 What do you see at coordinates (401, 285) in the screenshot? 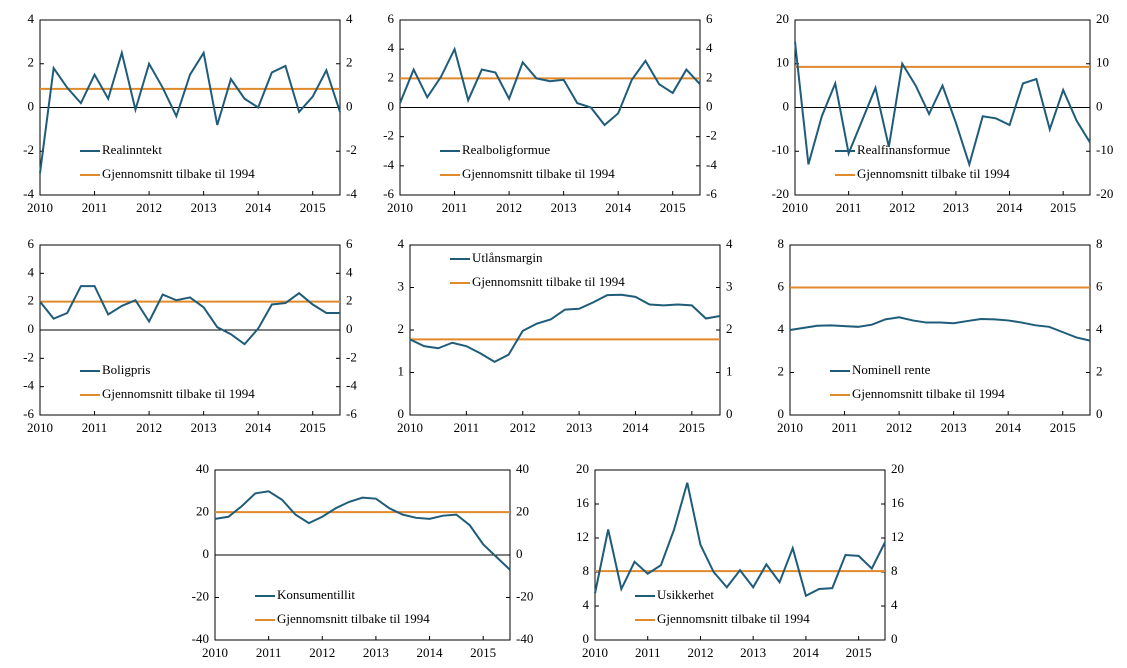
I see `y-tick-label: 3` at bounding box center [401, 285].